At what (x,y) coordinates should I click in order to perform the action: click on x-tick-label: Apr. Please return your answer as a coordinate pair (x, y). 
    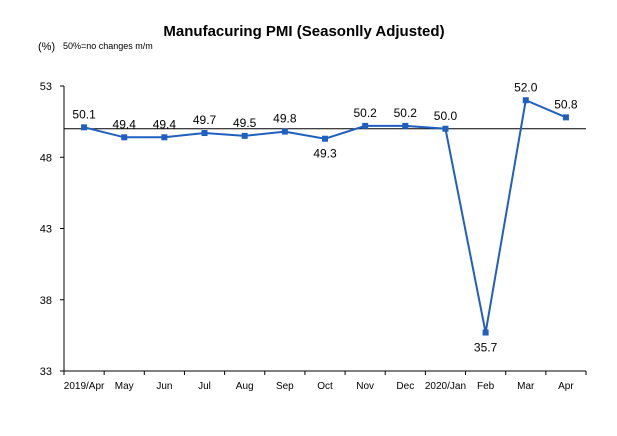
    Looking at the image, I should click on (566, 386).